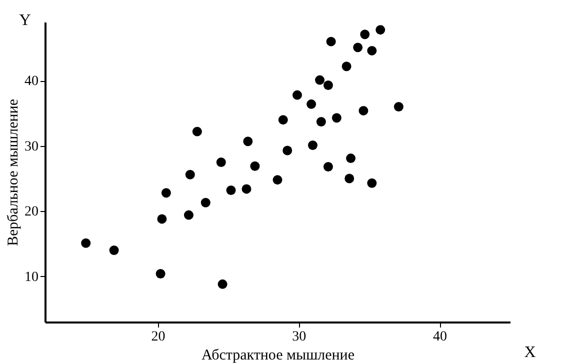 This screenshot has height=364, width=581. Describe the element at coordinates (14, 172) in the screenshot. I see `y-axis-title: Вербальное мышление` at that location.